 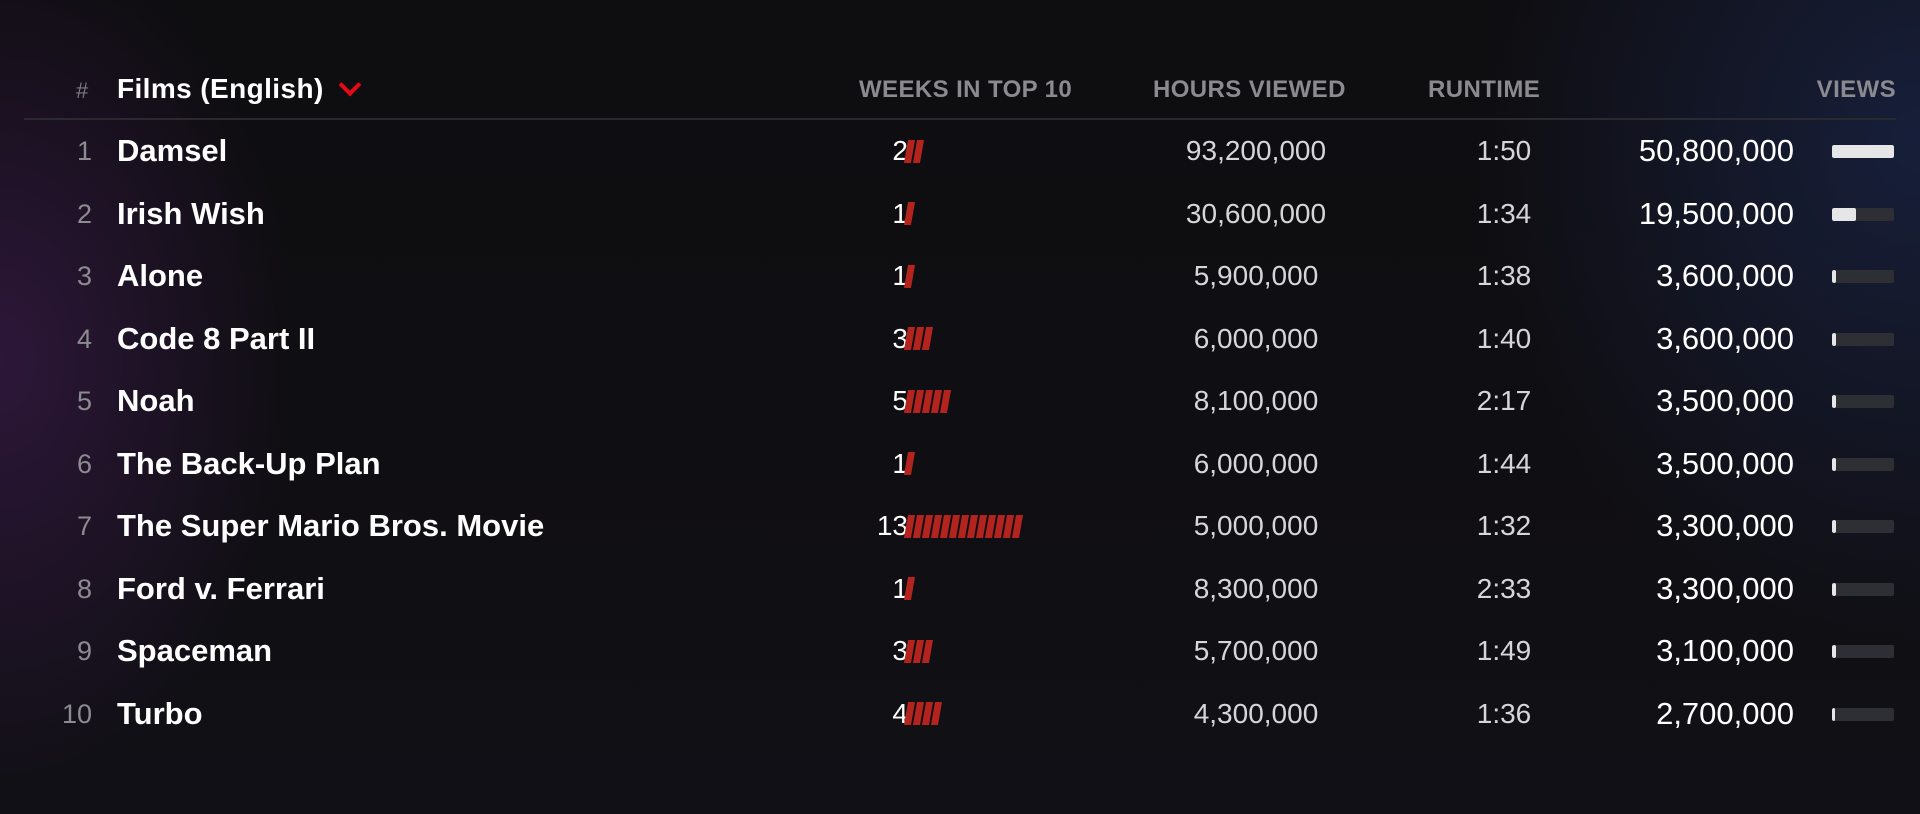 I want to click on table-row: 9 Spaceman 3 5,700,000 1:49 3,100,000, so click(x=960, y=651).